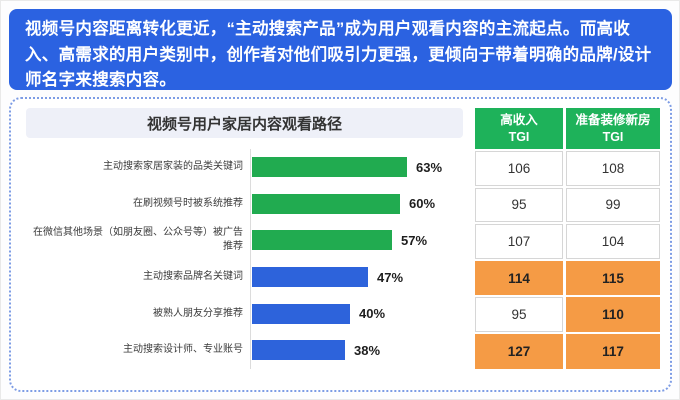  I want to click on bar-label: 主动搜索家居家装的品类关键词, so click(173, 167).